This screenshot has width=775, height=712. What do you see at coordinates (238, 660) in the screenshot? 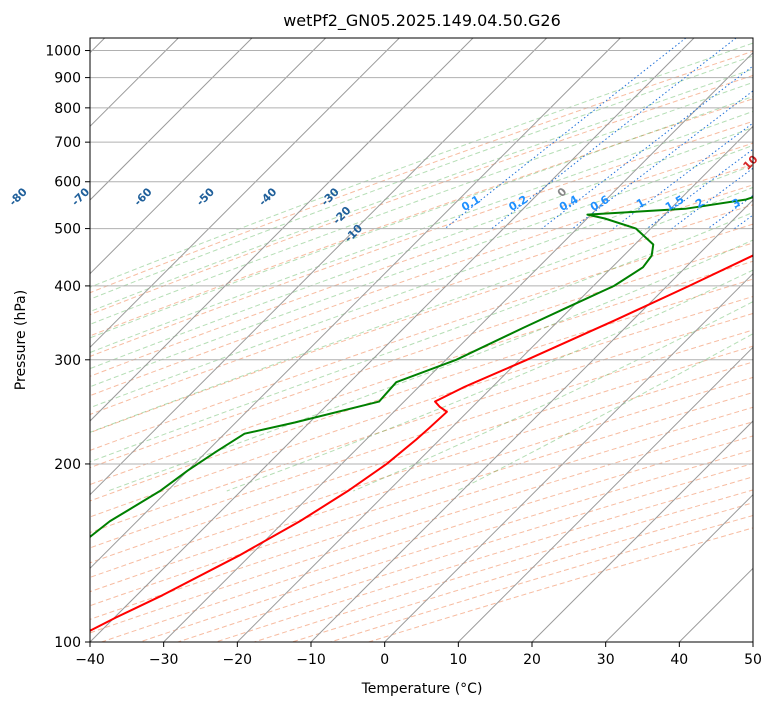
I see `x-tick-label: −20` at bounding box center [238, 660].